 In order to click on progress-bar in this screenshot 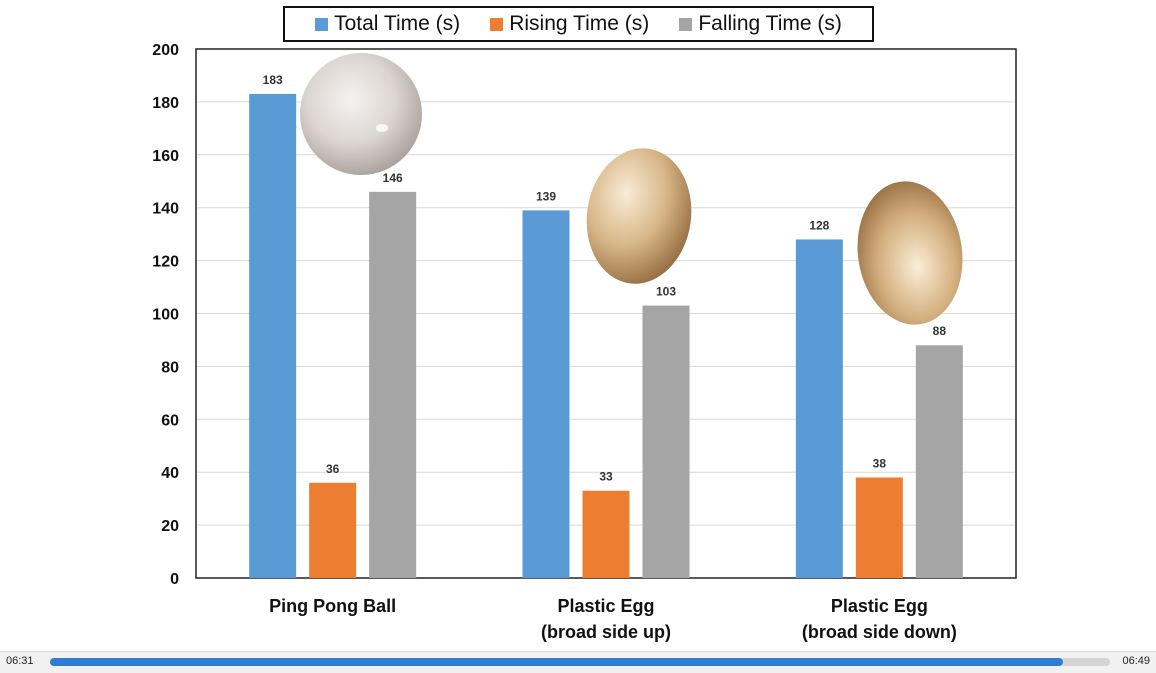, I will do `click(580, 662)`.